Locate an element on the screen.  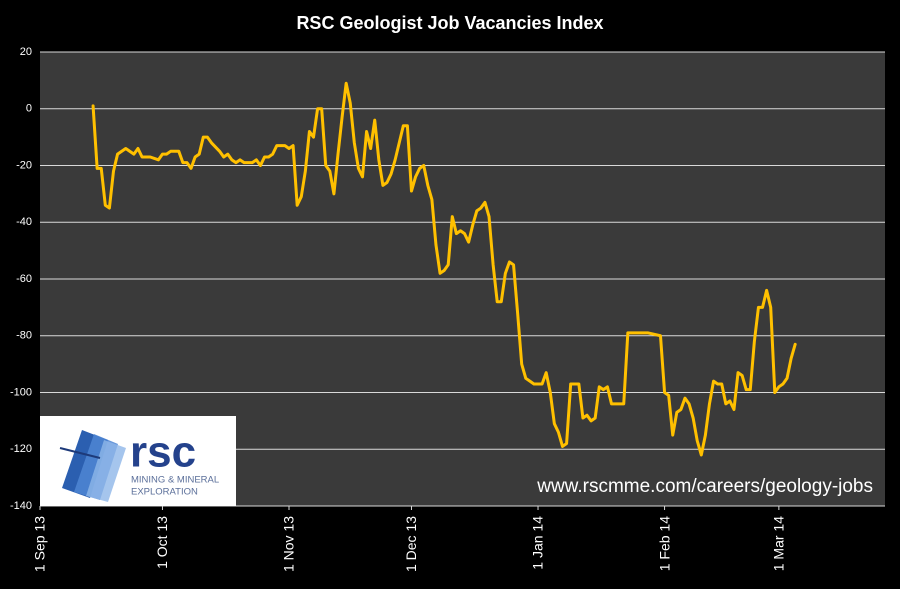
y-tick-label: -40 is located at coordinates (24, 222).